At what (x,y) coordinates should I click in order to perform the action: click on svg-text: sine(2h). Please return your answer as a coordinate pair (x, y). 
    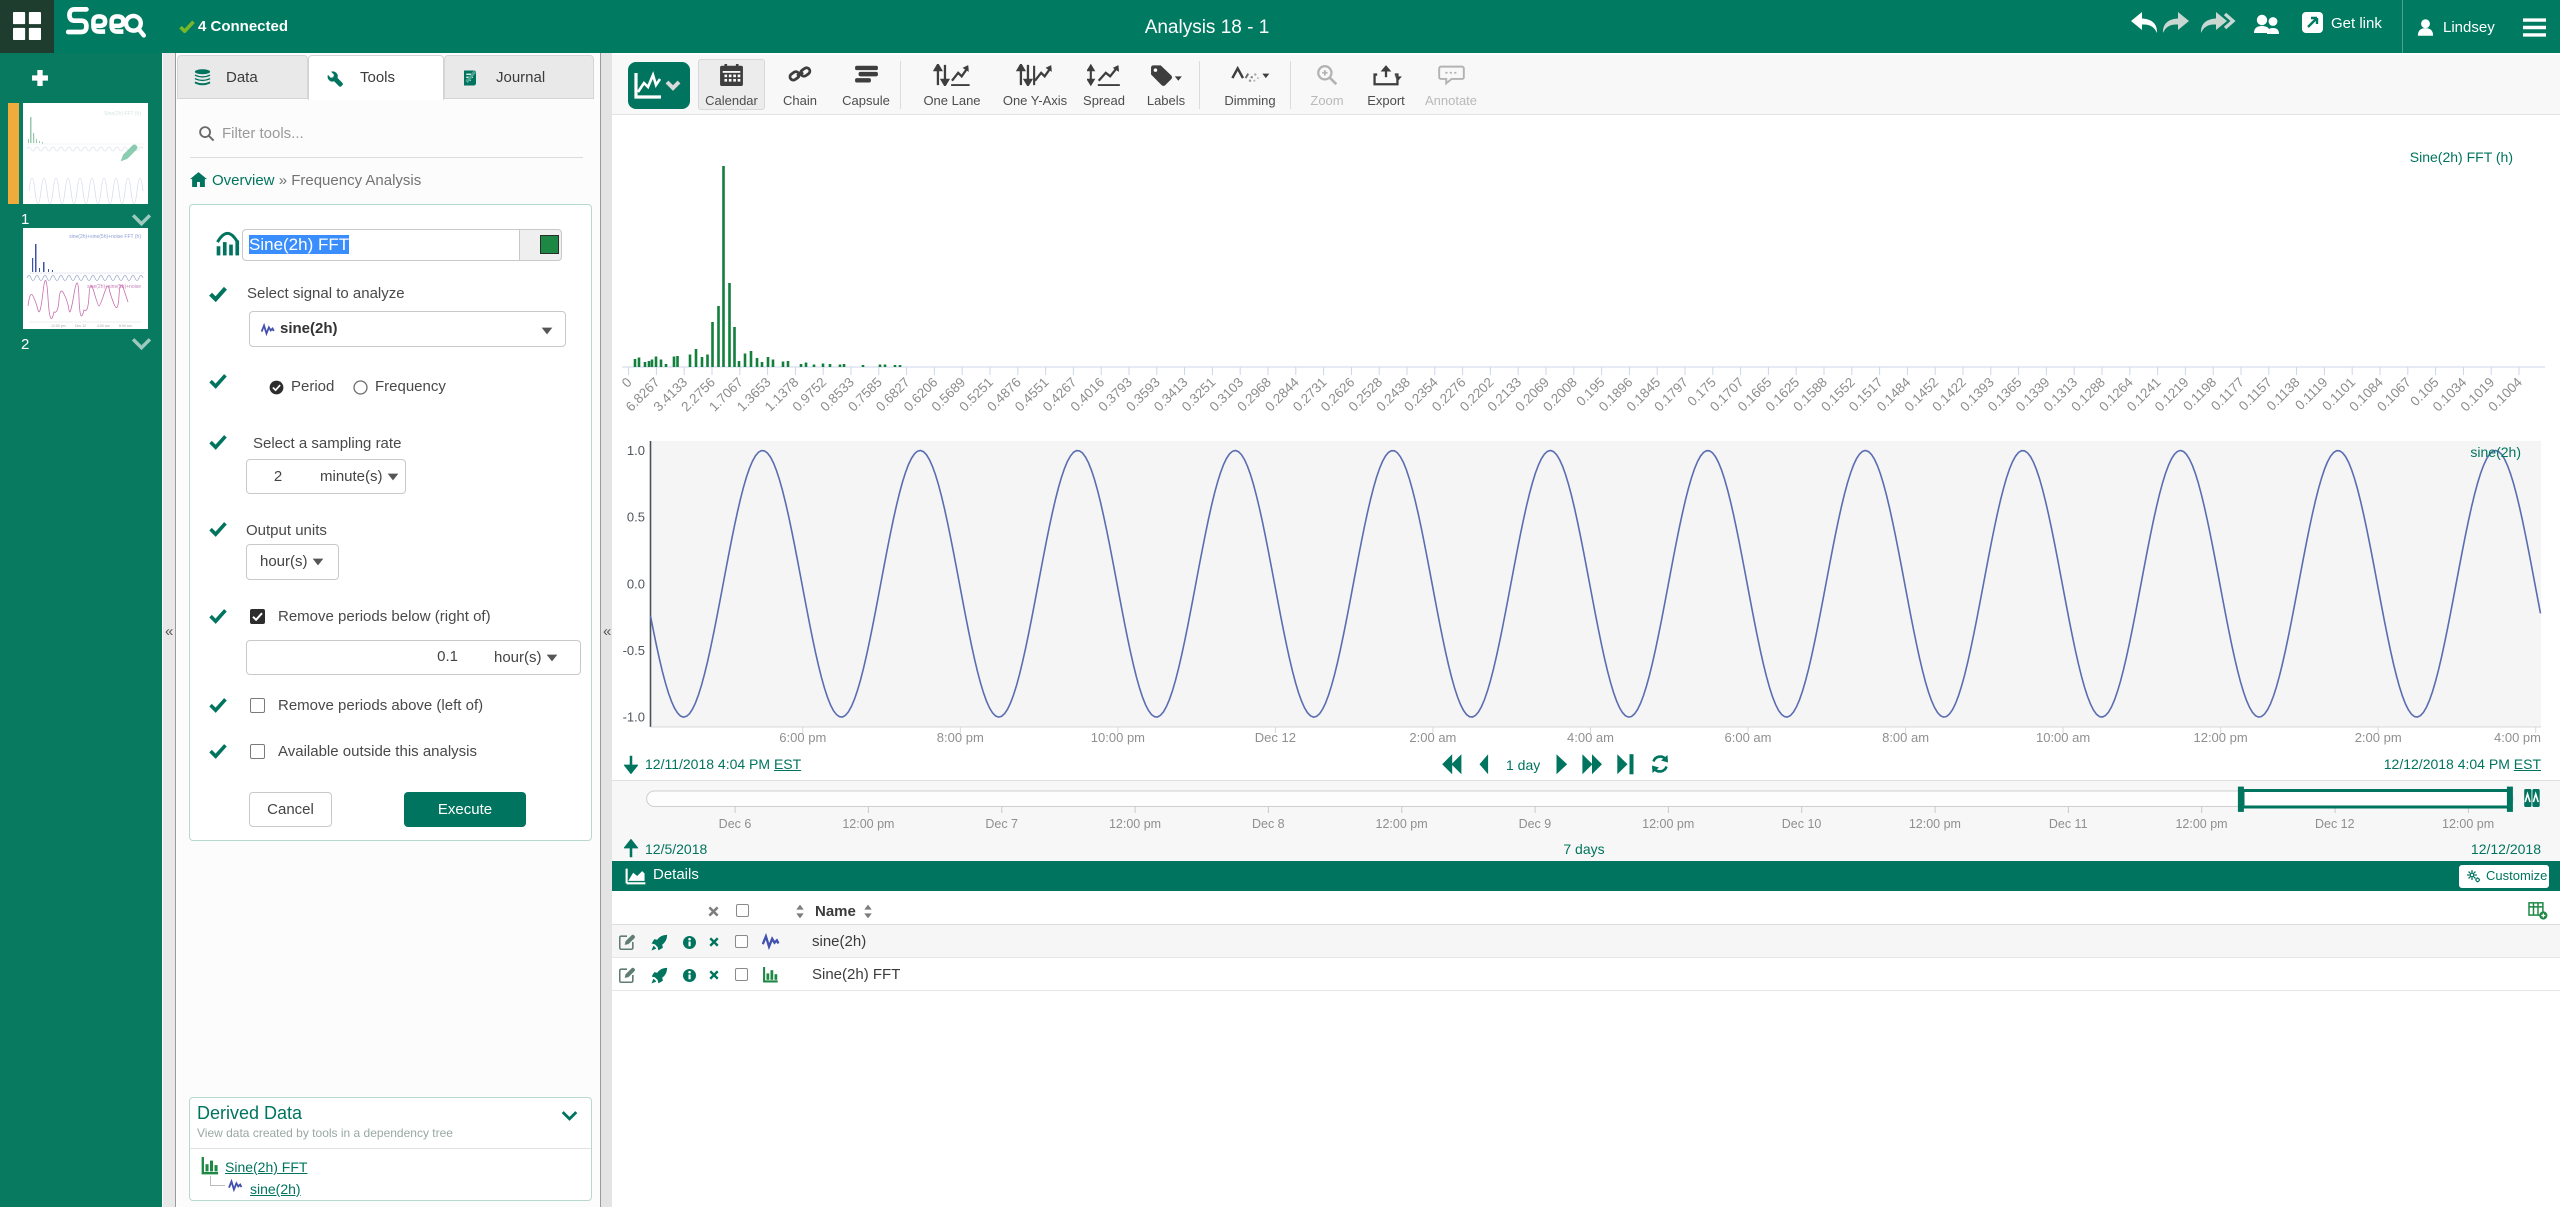
    Looking at the image, I should click on (2495, 452).